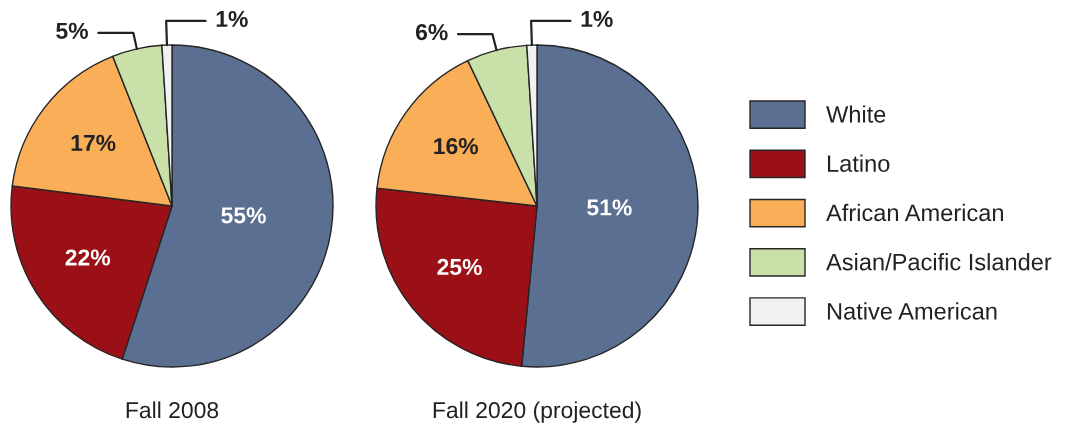 This screenshot has width=1083, height=434. What do you see at coordinates (537, 412) in the screenshot?
I see `text: Fall 2020 (projected)` at bounding box center [537, 412].